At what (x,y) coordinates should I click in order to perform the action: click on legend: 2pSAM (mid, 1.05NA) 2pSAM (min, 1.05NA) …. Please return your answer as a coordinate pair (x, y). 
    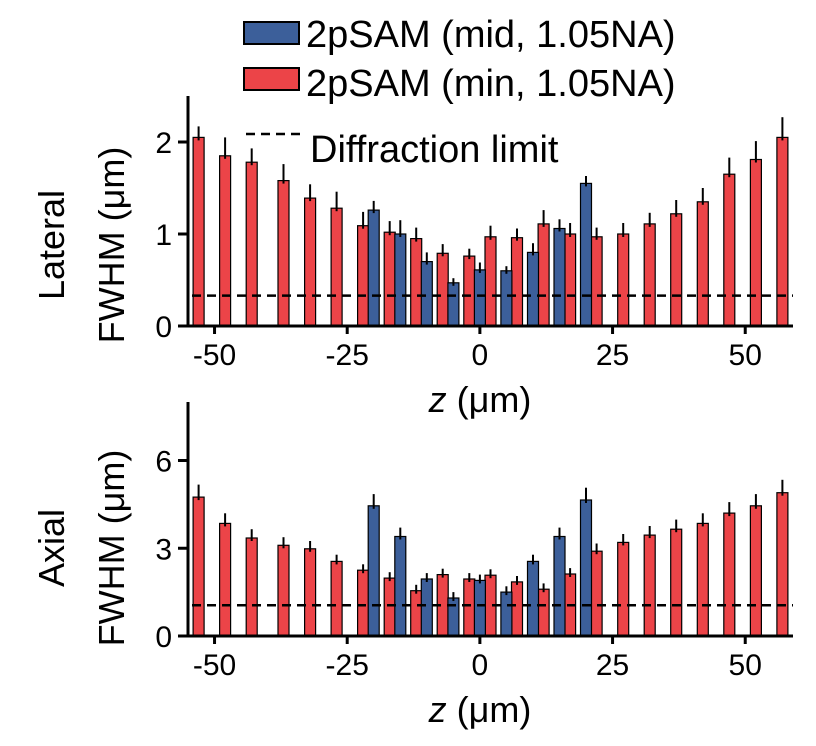
    Looking at the image, I should click on (459, 92).